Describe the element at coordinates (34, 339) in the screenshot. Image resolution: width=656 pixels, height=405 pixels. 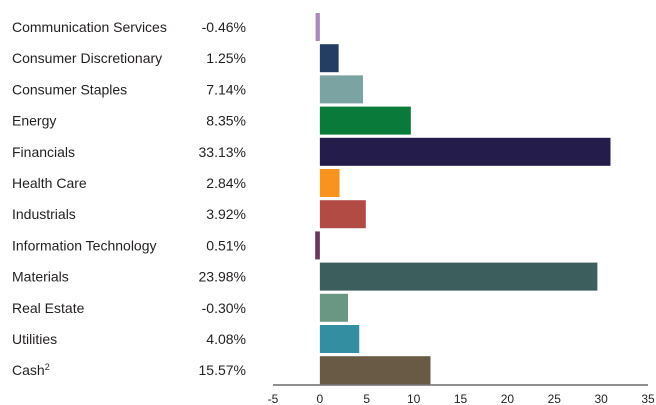
I see `category-label: Utilities` at that location.